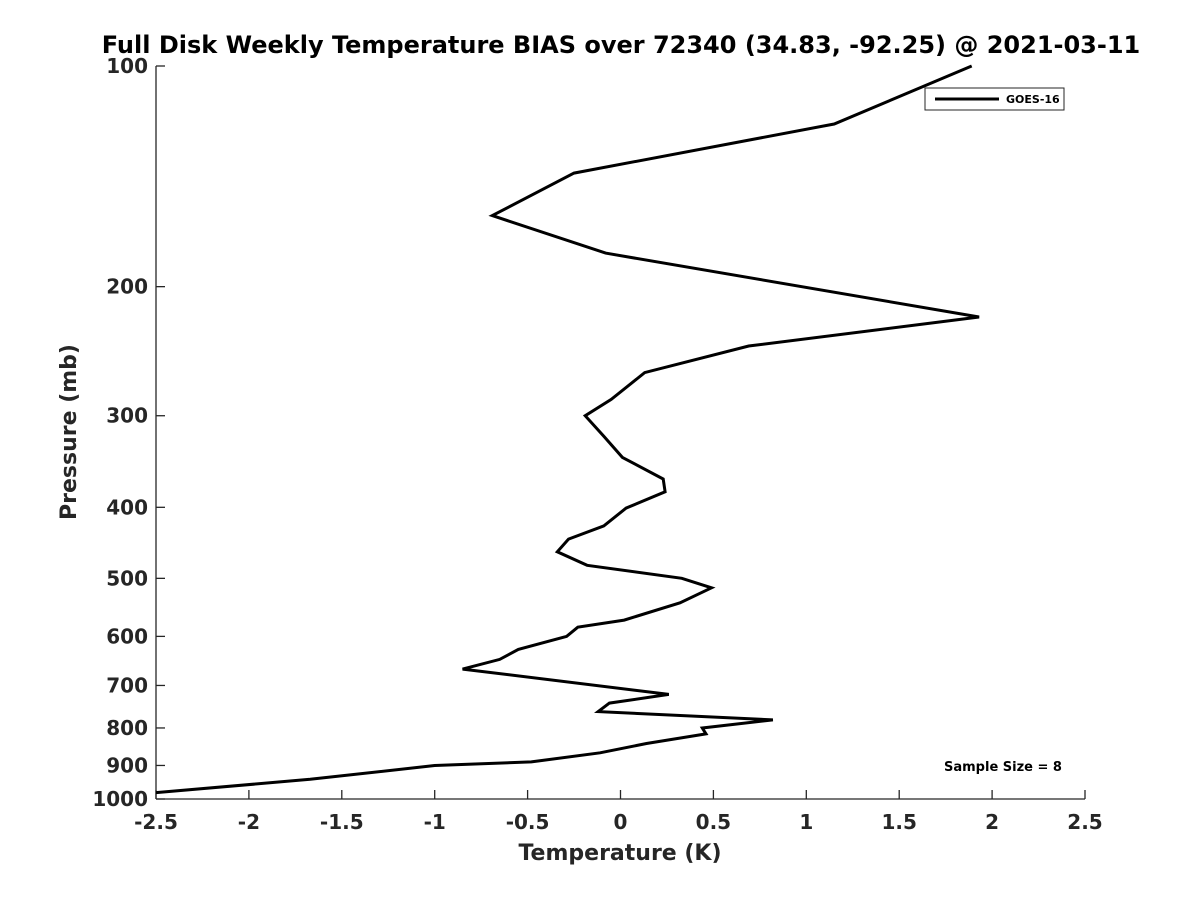  I want to click on y-tick-label: 100, so click(127, 66).